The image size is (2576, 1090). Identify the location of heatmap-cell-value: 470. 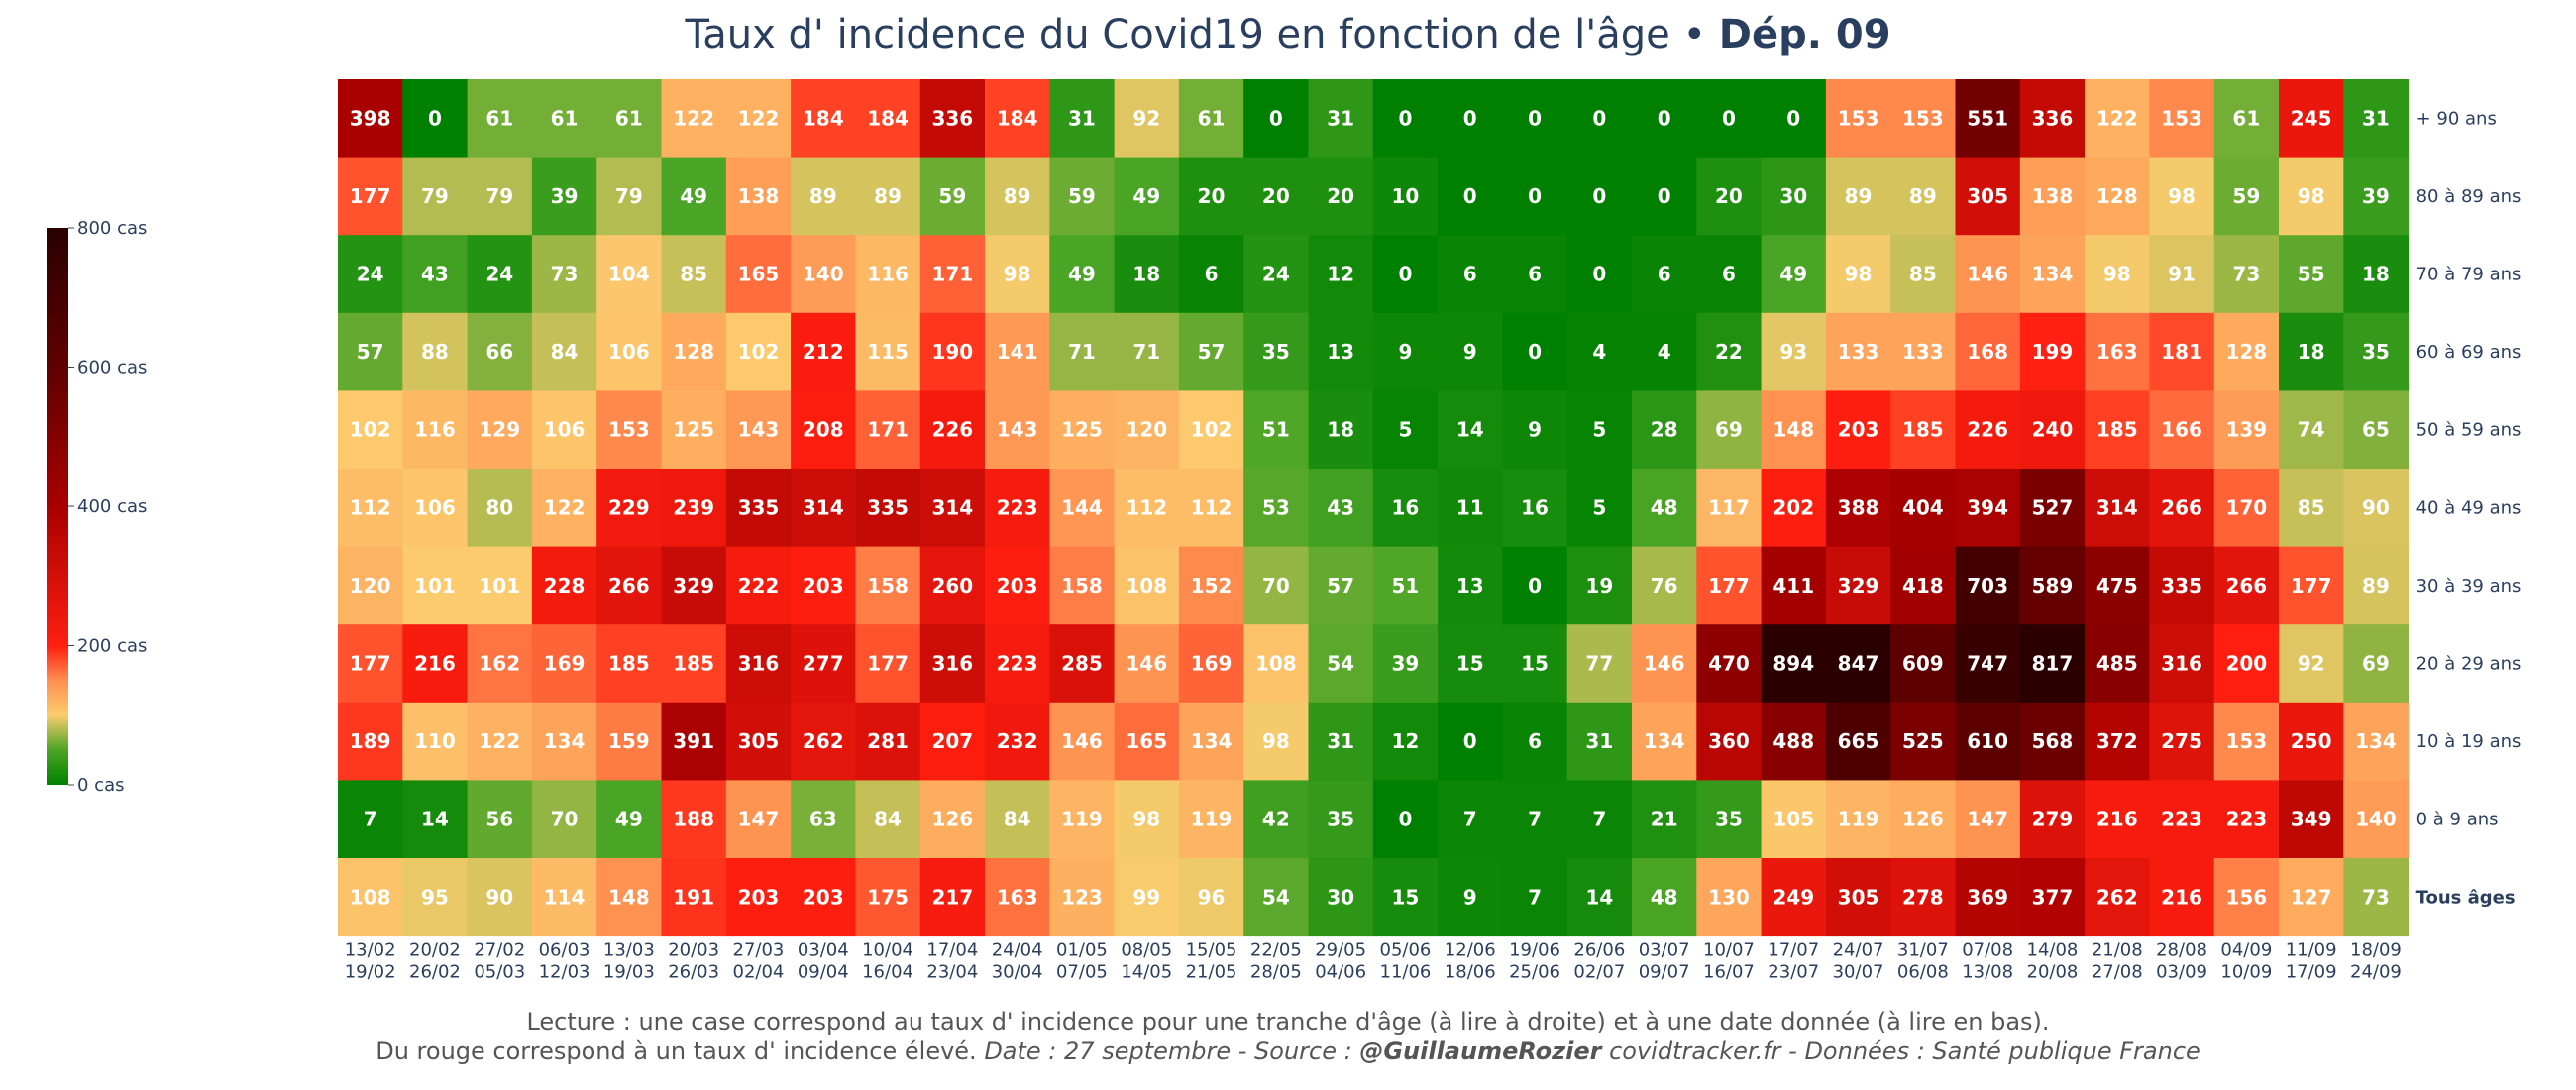
(1729, 664).